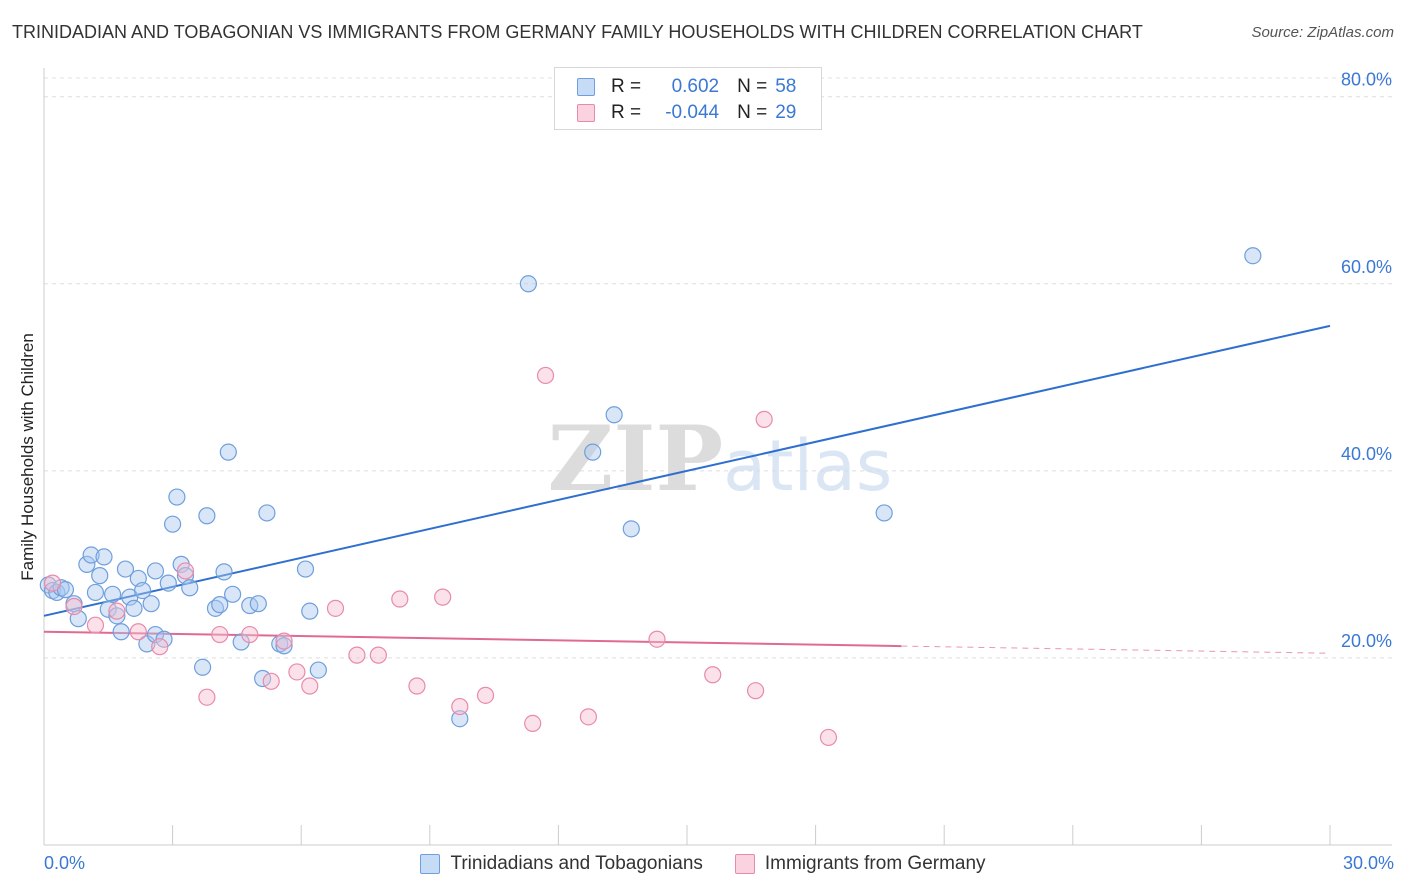 The height and width of the screenshot is (892, 1406). I want to click on watermark-text: ZIPatlas, so click(720, 459).